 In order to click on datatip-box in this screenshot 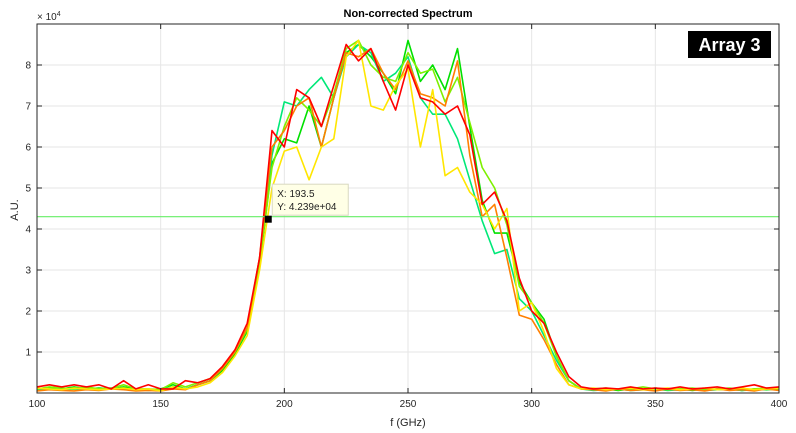, I will do `click(310, 199)`.